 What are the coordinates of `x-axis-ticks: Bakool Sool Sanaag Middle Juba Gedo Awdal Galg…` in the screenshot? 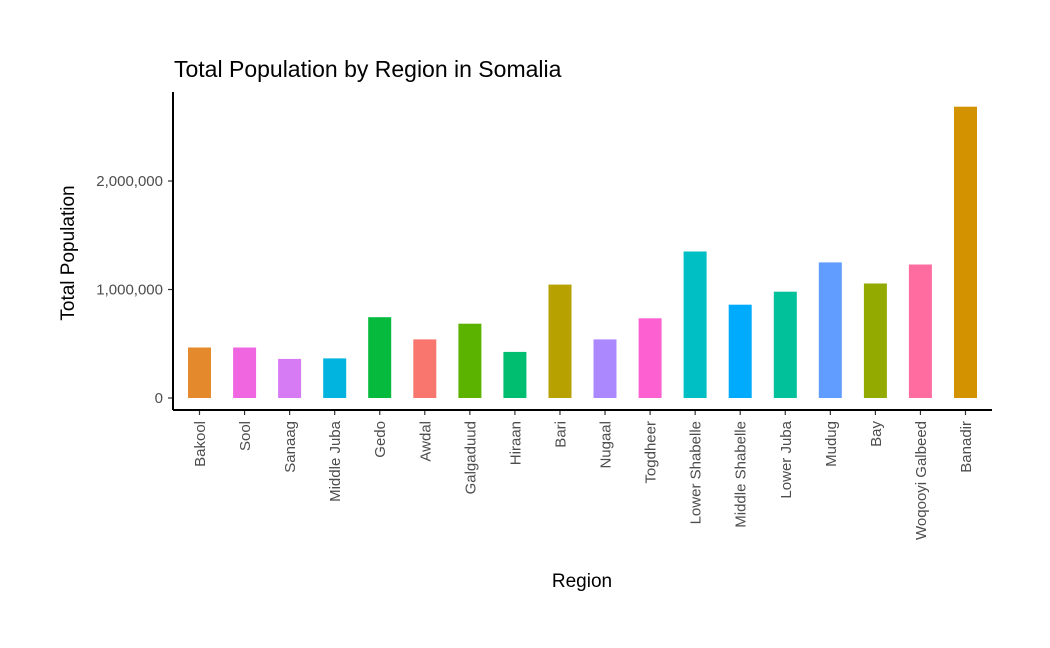 It's located at (583, 475).